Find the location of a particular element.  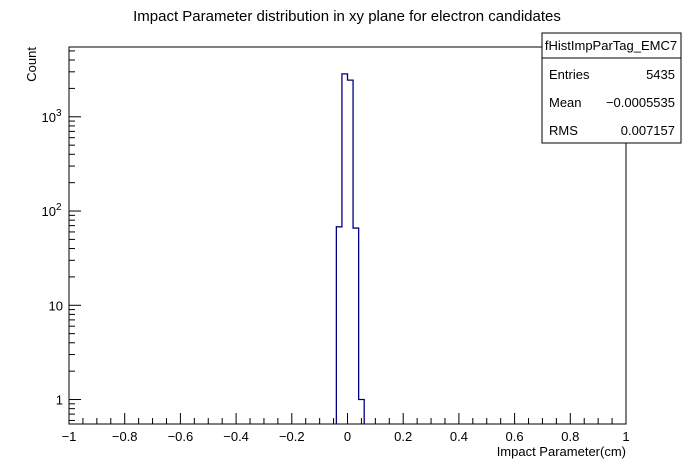

y-tick-label: 1 is located at coordinates (59, 400).